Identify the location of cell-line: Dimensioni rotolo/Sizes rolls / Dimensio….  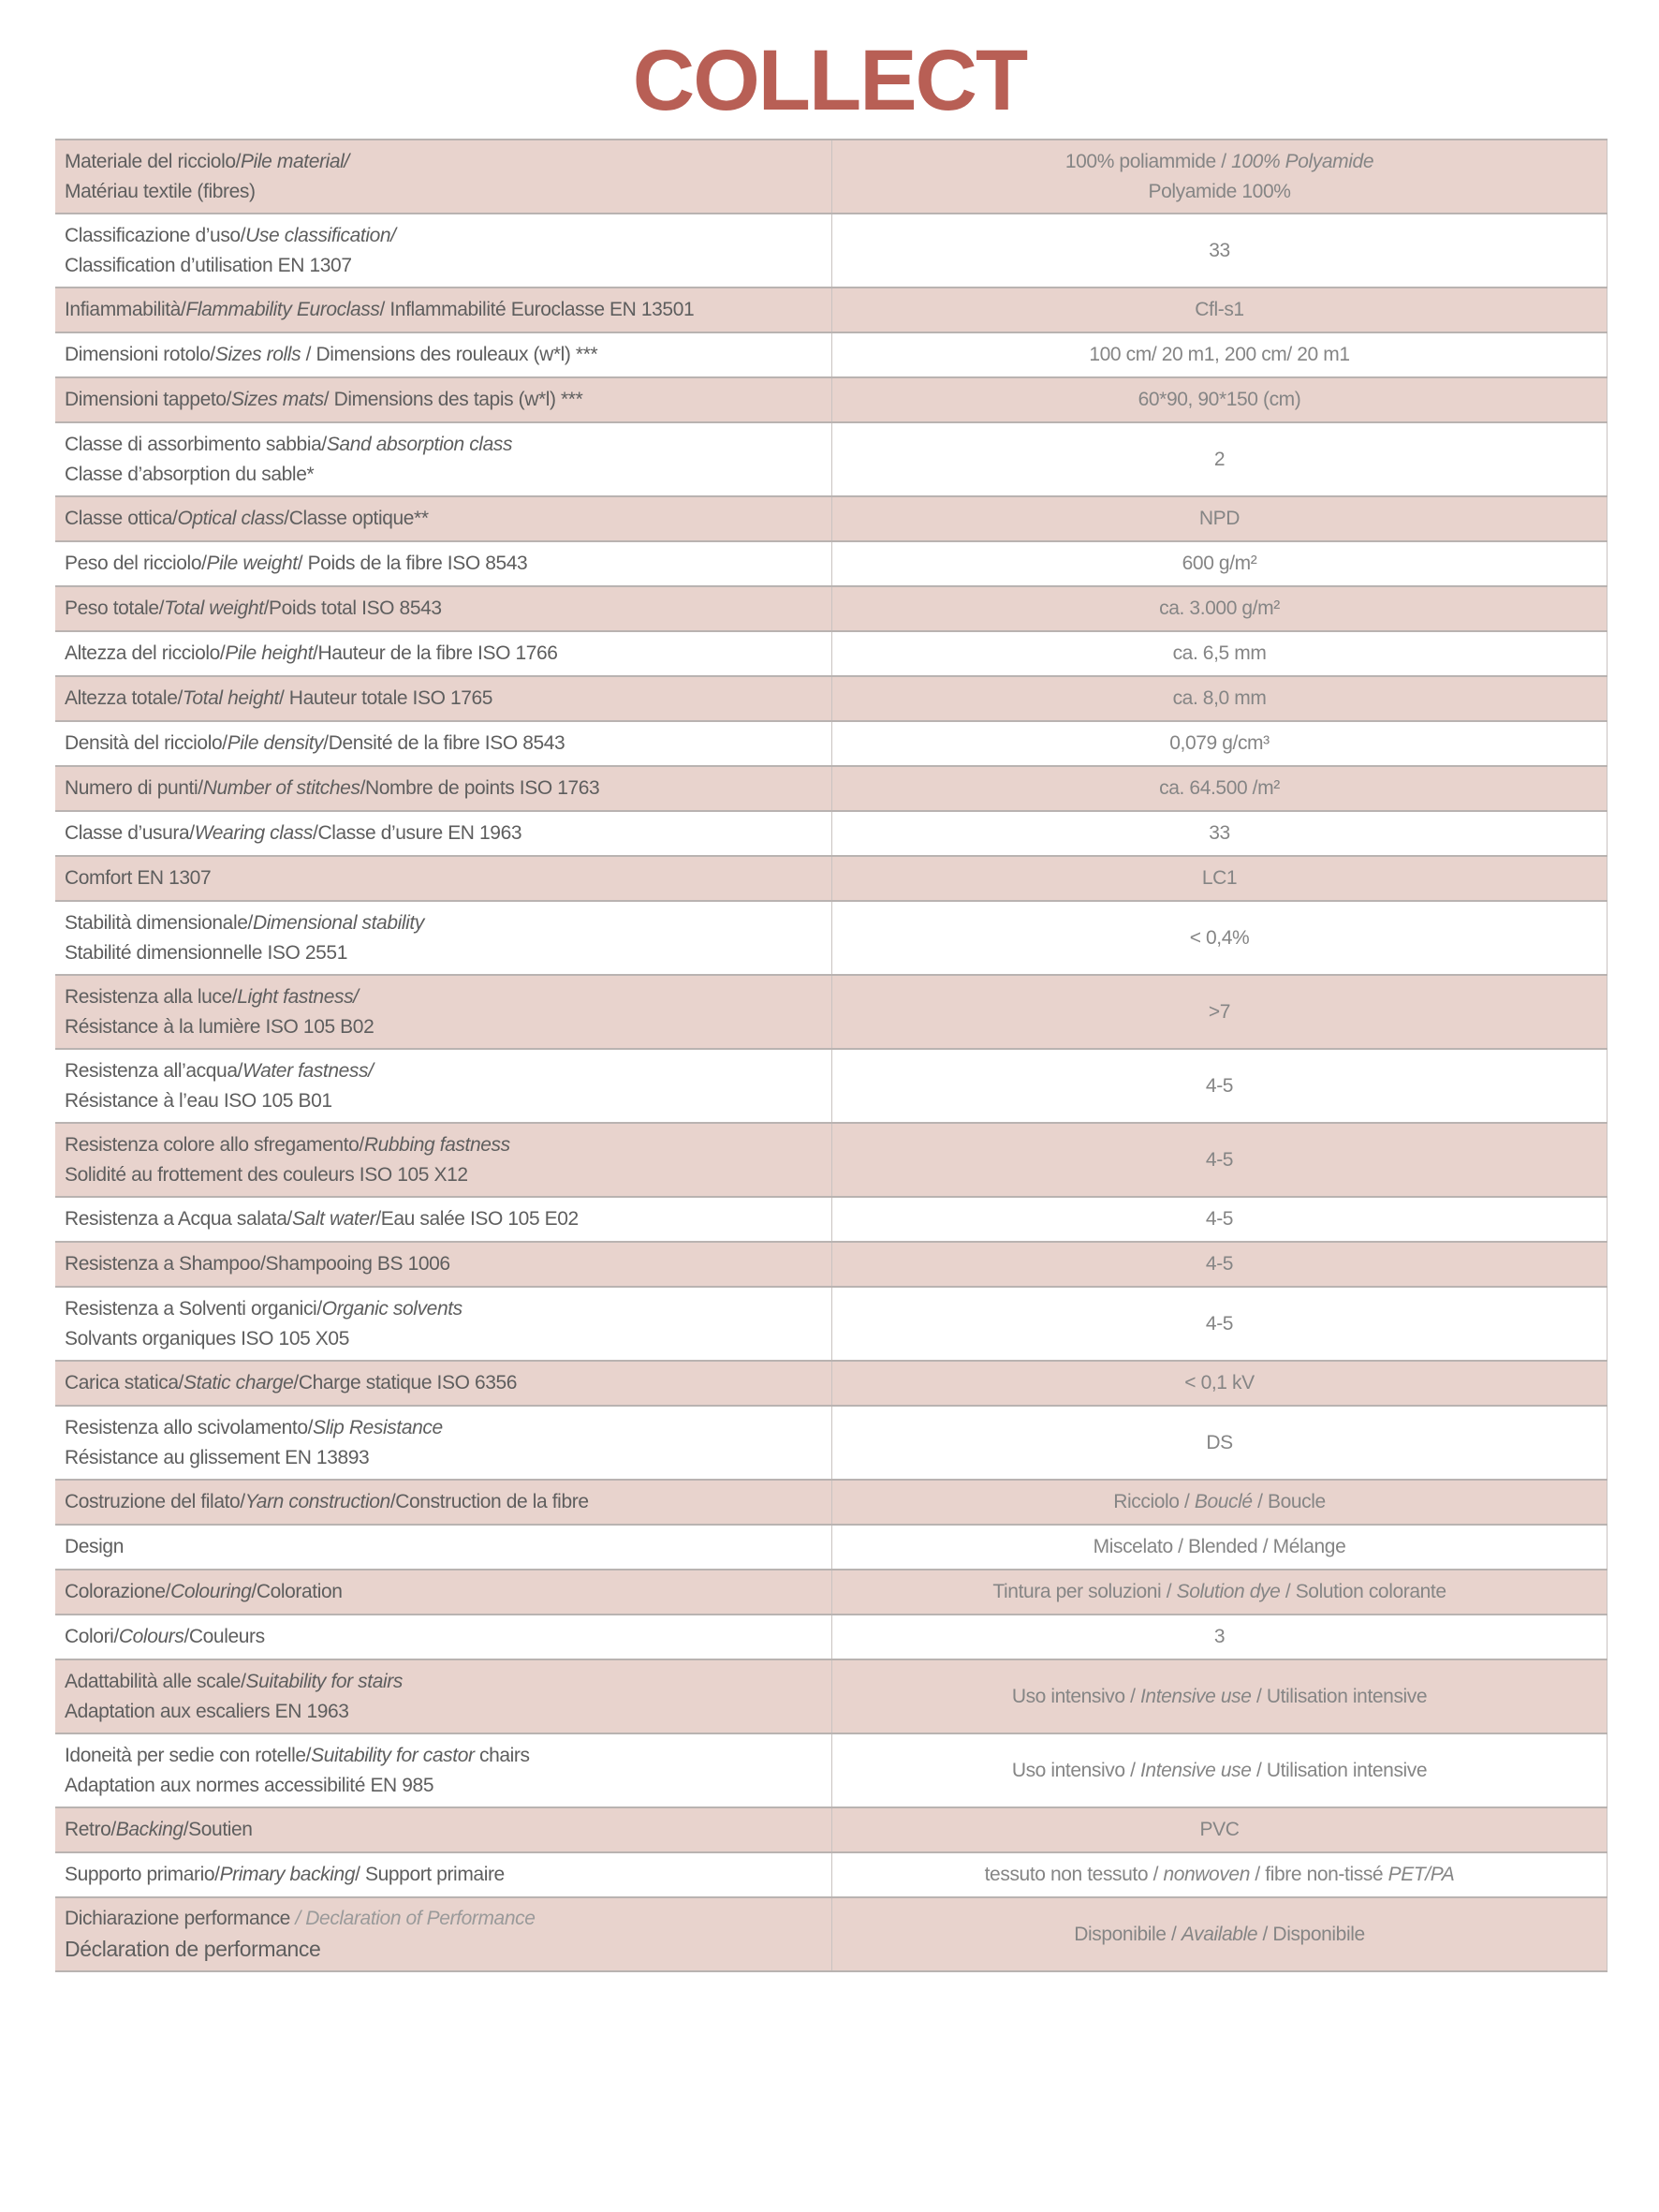
(443, 355).